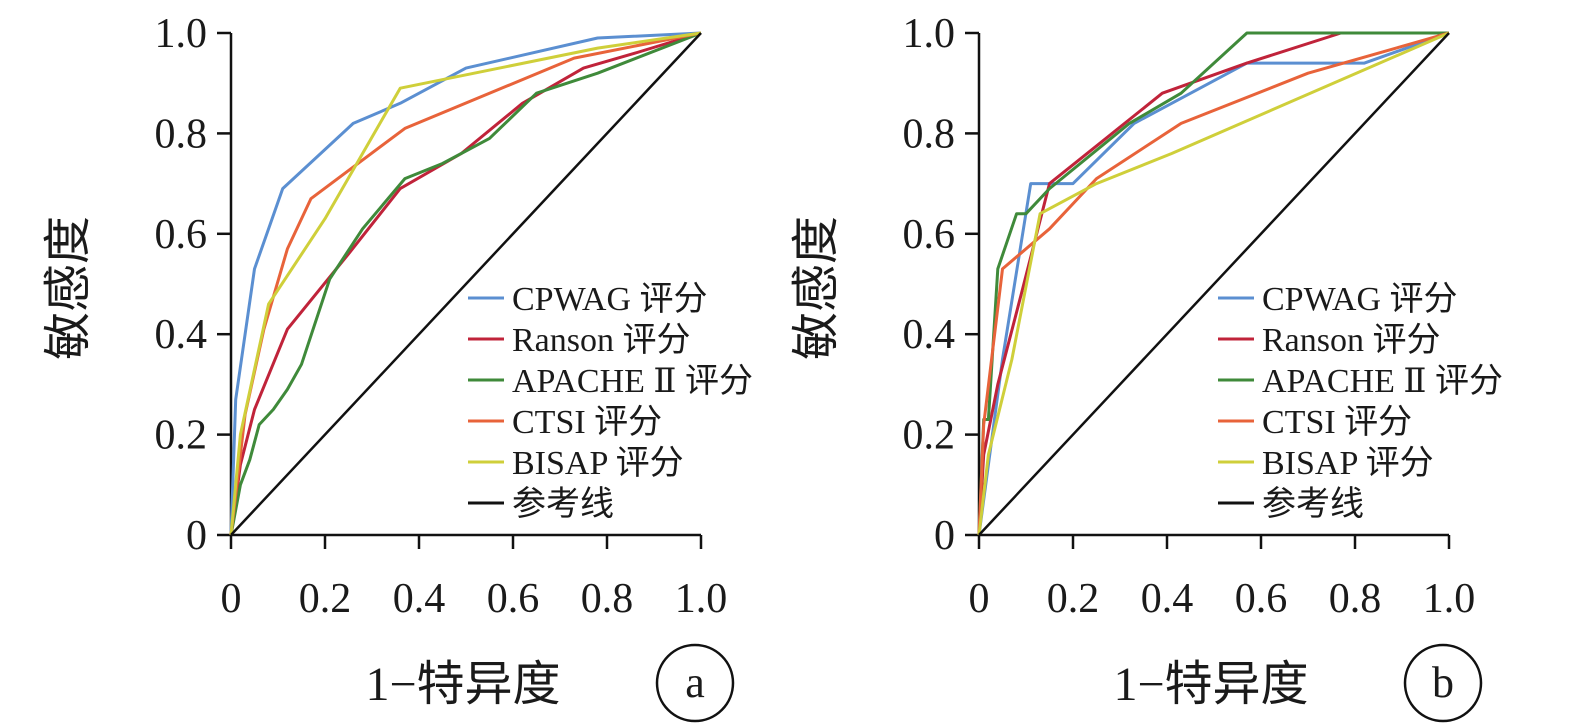  I want to click on panel-label: a, so click(695, 682).